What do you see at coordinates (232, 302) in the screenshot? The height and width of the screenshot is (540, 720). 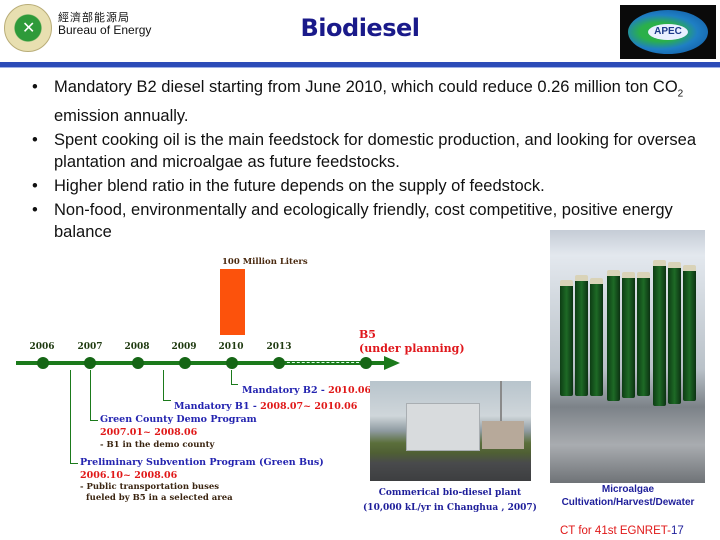 I see `volume-bar` at bounding box center [232, 302].